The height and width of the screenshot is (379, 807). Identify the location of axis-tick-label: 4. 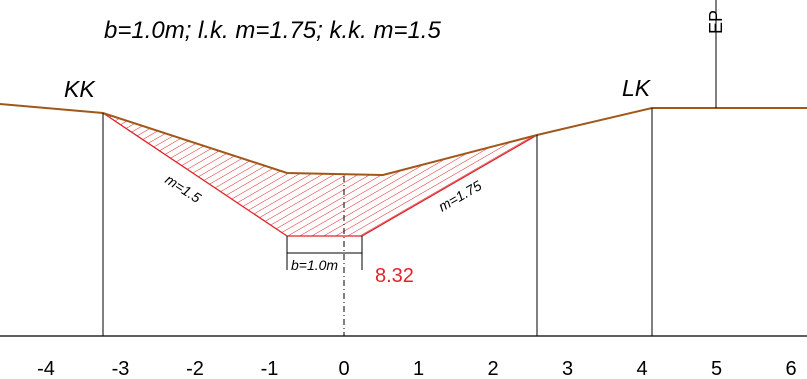
(641, 368).